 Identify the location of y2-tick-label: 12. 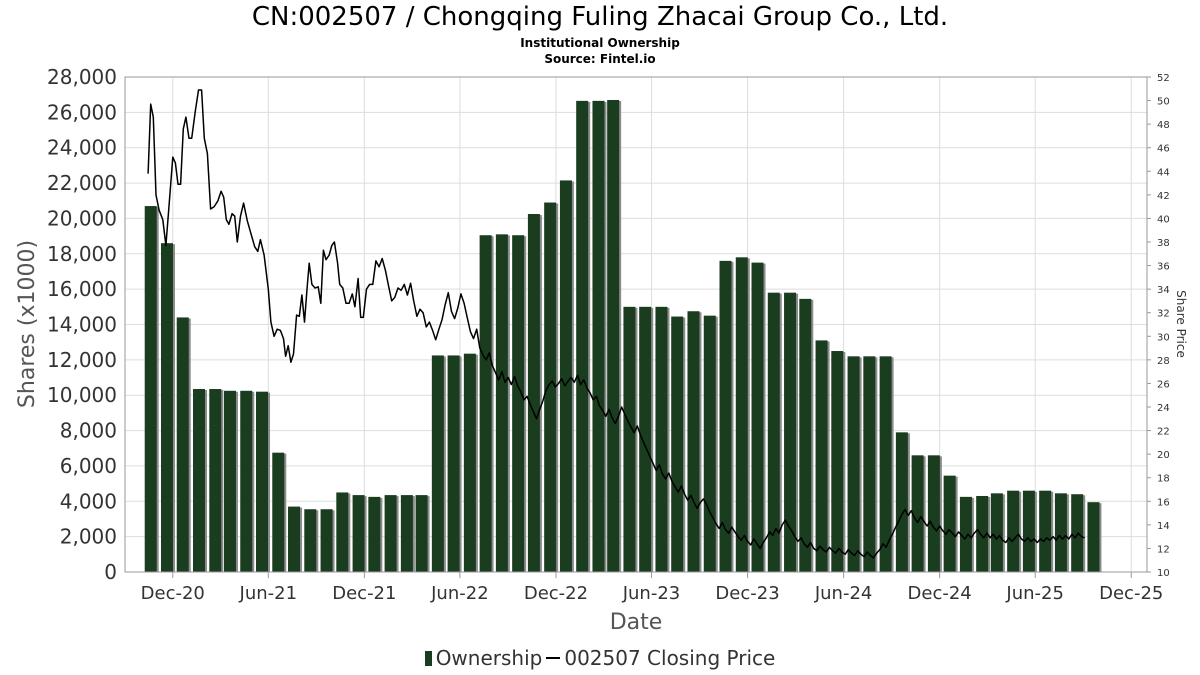
(1163, 549).